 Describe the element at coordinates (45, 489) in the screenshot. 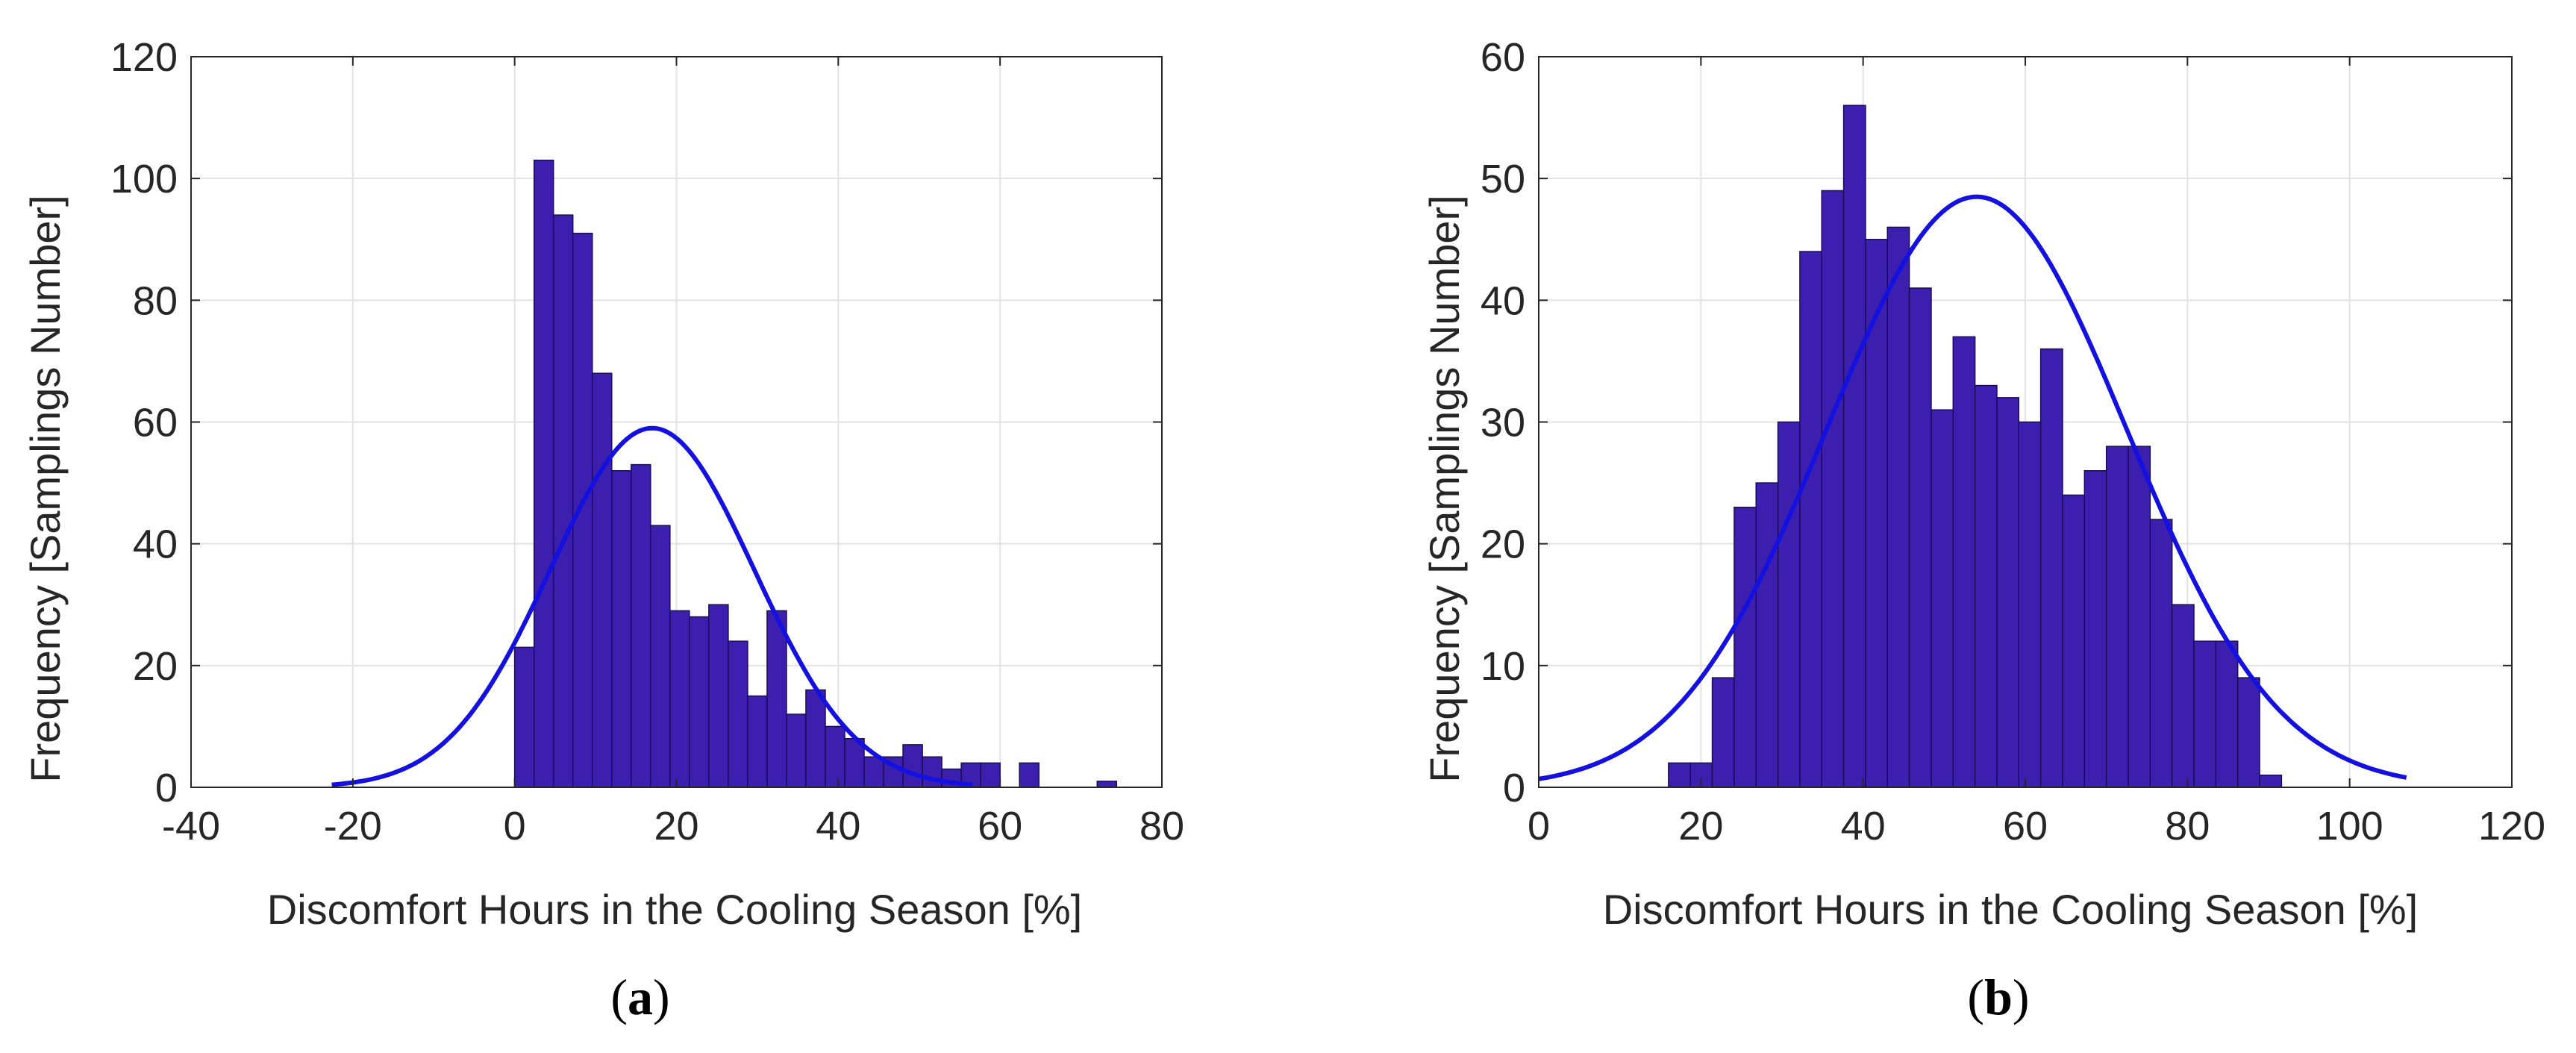

I see `y-axis-title-a: Frequency [Samplings Number]` at that location.